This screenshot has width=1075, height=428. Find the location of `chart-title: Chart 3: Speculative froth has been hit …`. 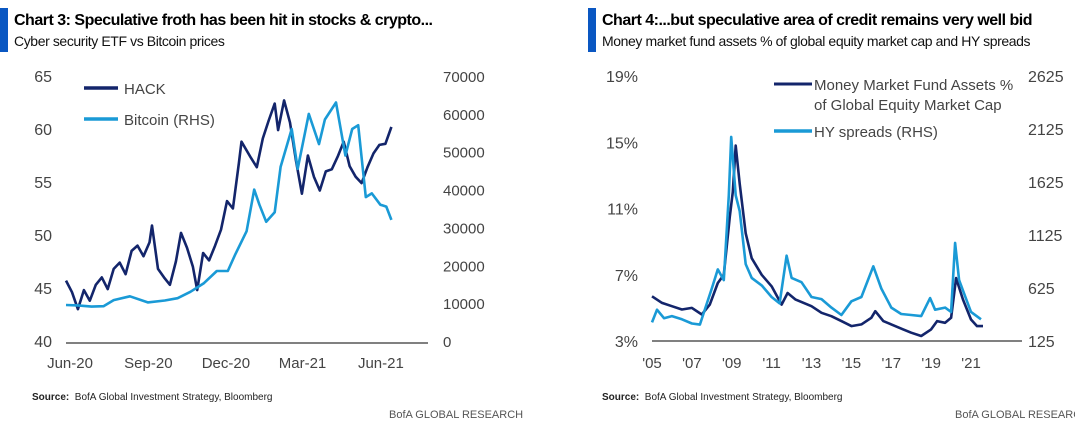

chart-title: Chart 3: Speculative froth has been hit … is located at coordinates (223, 20).